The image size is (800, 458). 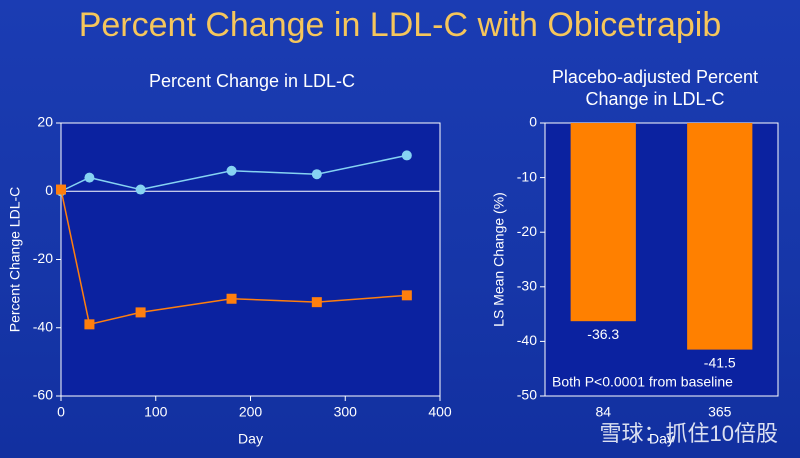 What do you see at coordinates (603, 412) in the screenshot?
I see `x-tick-label: 84` at bounding box center [603, 412].